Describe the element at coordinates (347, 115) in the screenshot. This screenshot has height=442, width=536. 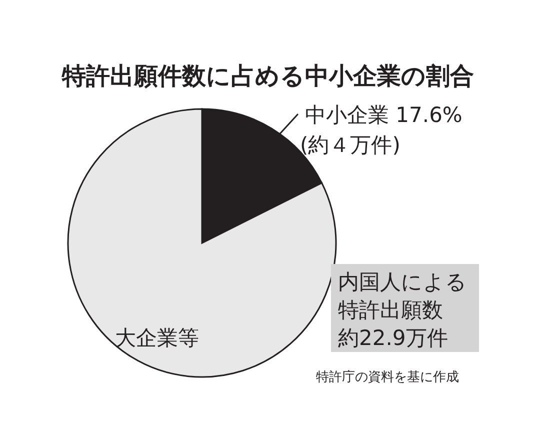
I see `slice-label: 中小企業` at that location.